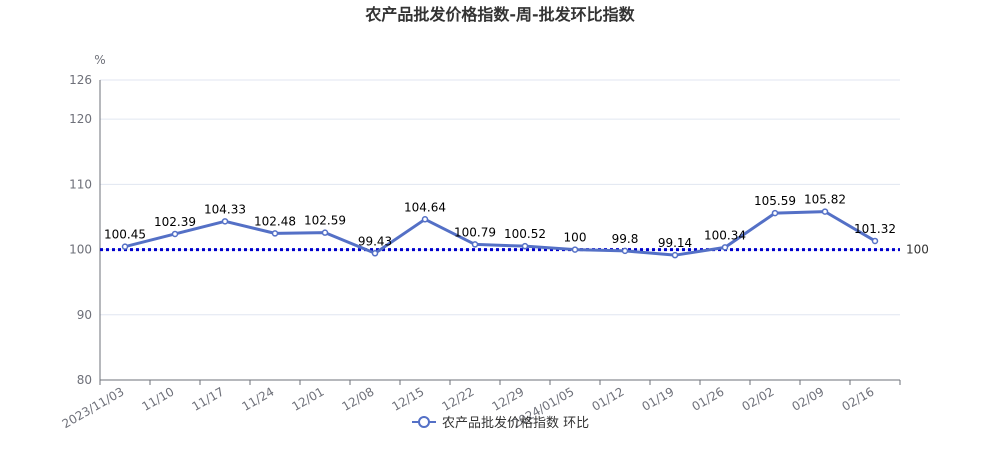 This screenshot has height=450, width=1000. What do you see at coordinates (858, 398) in the screenshot?
I see `x-tick-label: 02/16` at bounding box center [858, 398].